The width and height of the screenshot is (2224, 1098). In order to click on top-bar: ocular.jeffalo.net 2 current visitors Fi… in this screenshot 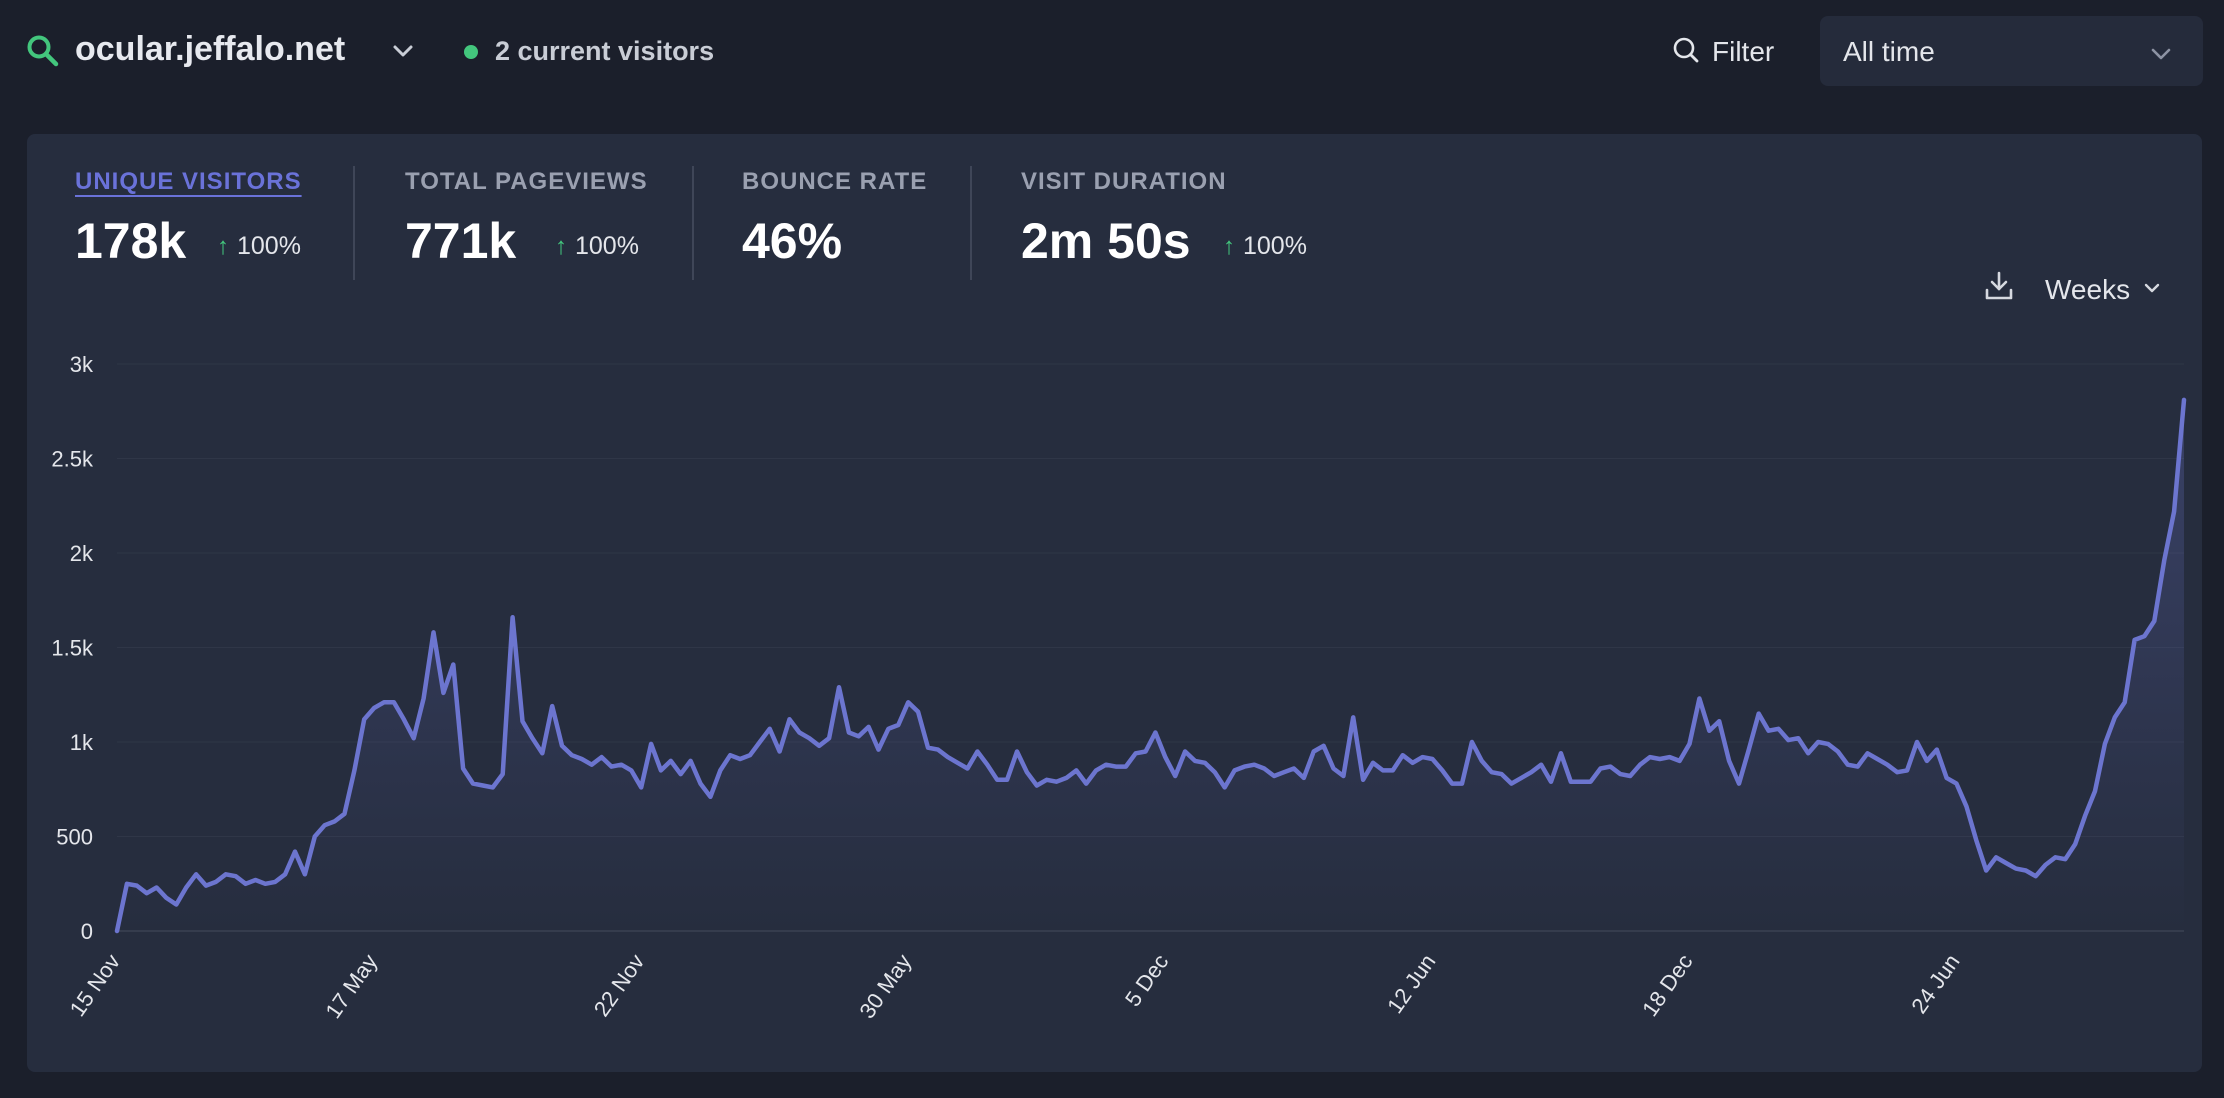, I will do `click(1112, 50)`.